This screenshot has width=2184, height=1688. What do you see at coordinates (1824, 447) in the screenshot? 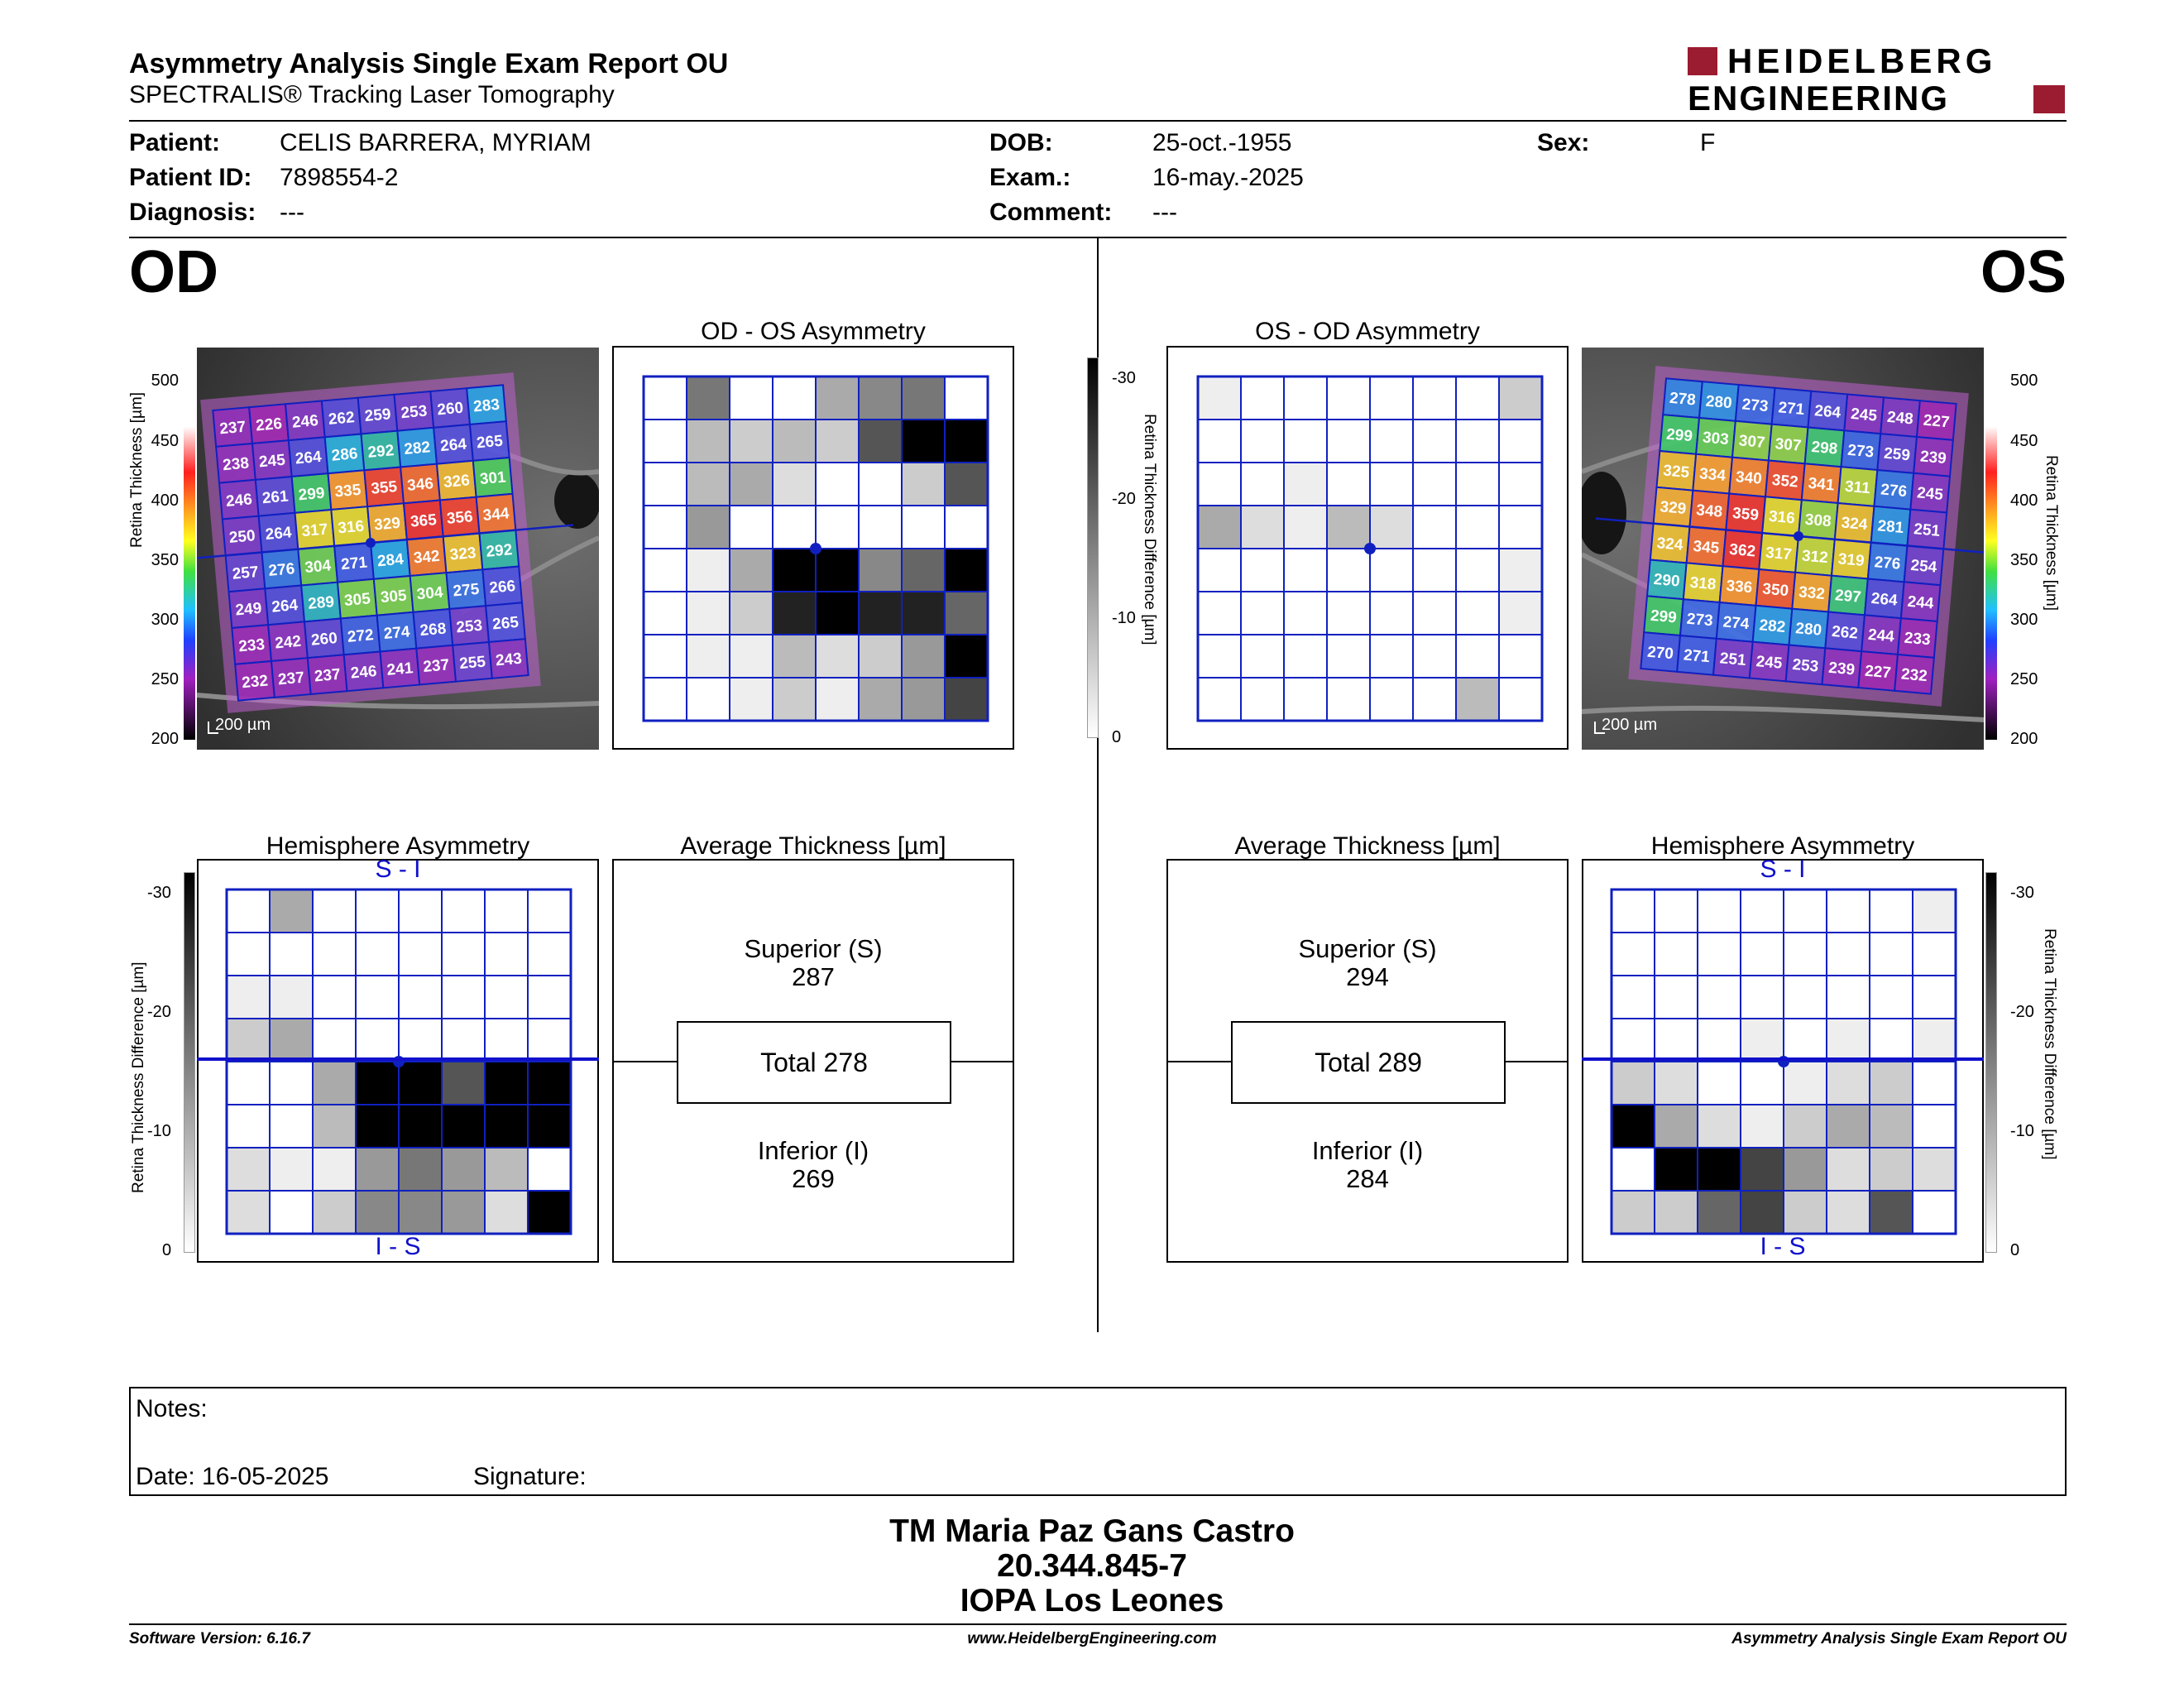
I see `os-thickness-cell: 298` at bounding box center [1824, 447].